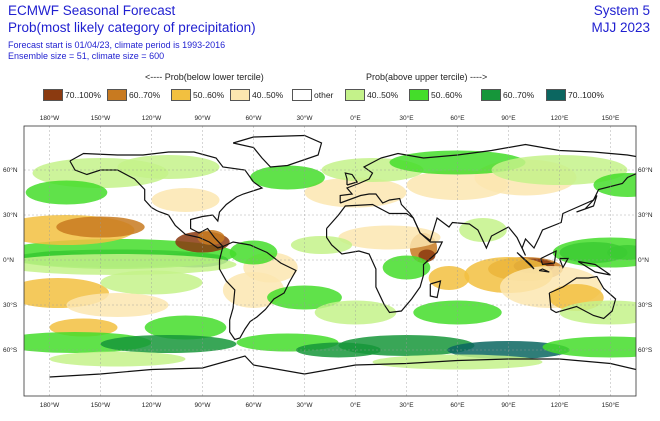  I want to click on ensemble-size-info: Ensemble size = 51, climate size = 600, so click(86, 56).